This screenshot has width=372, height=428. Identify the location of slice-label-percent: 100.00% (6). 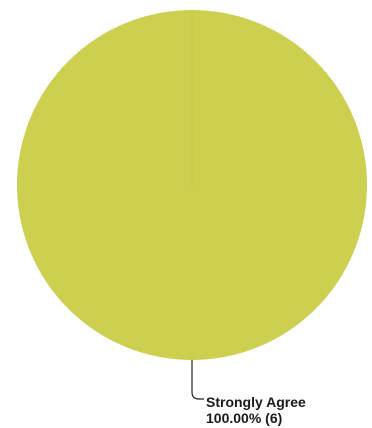
(244, 418).